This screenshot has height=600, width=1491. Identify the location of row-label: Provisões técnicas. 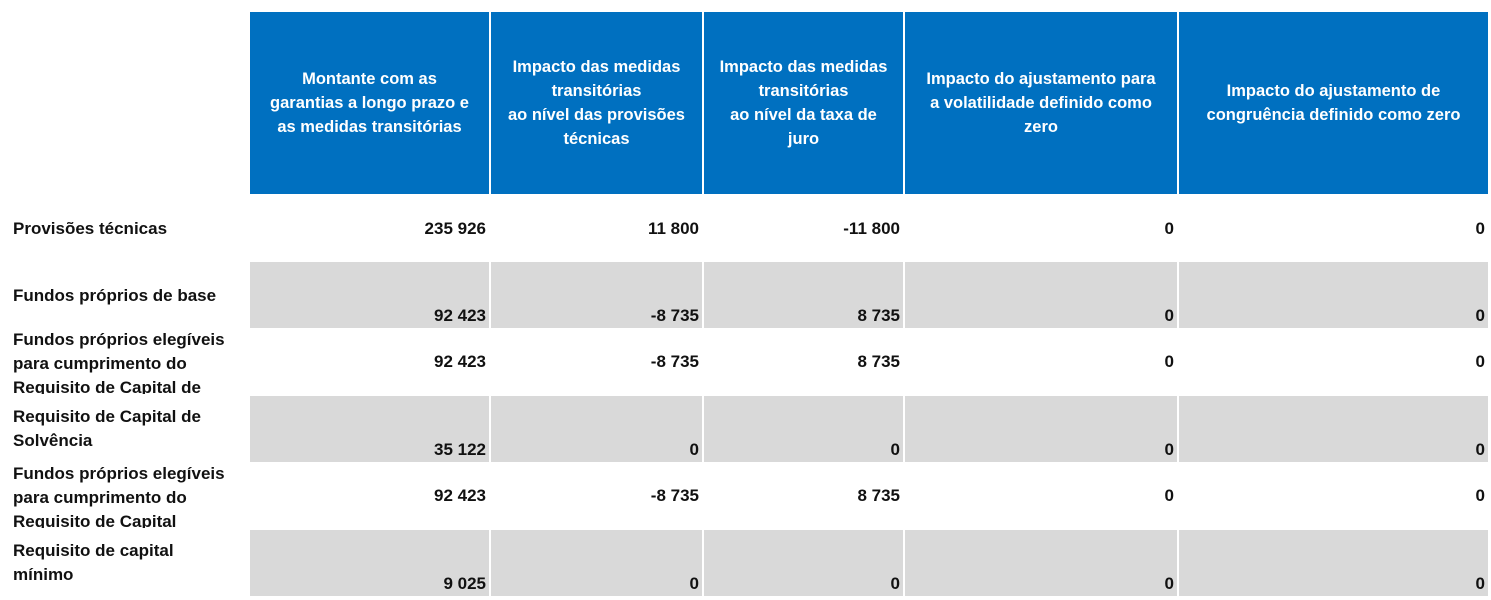
(90, 228).